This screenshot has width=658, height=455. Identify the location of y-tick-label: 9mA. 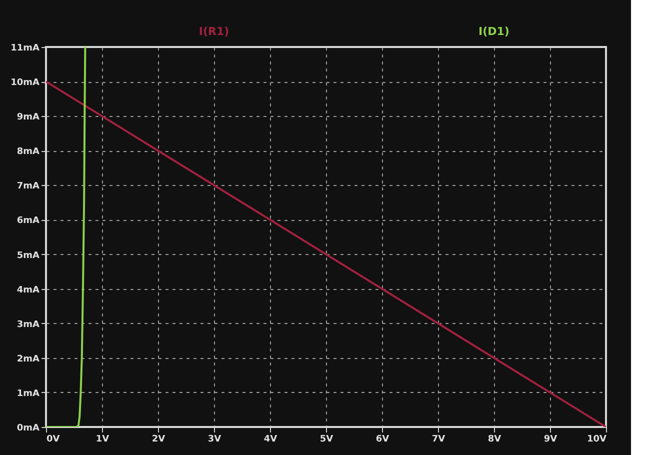
(28, 117).